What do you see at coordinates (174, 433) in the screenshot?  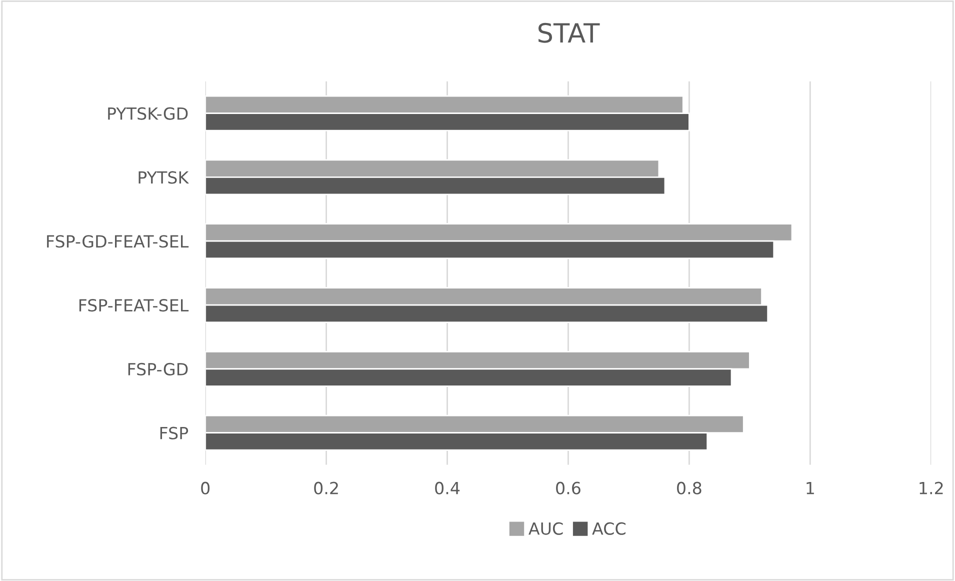 I see `y-tick-label: FSP` at bounding box center [174, 433].